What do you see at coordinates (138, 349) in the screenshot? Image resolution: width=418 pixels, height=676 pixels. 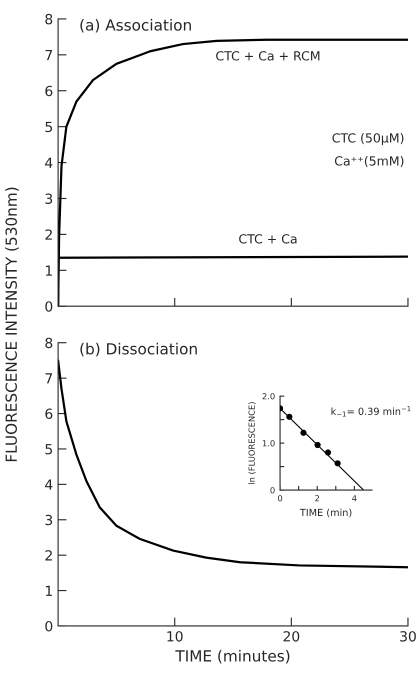 I see `chart-title: (b) Dissociation` at bounding box center [138, 349].